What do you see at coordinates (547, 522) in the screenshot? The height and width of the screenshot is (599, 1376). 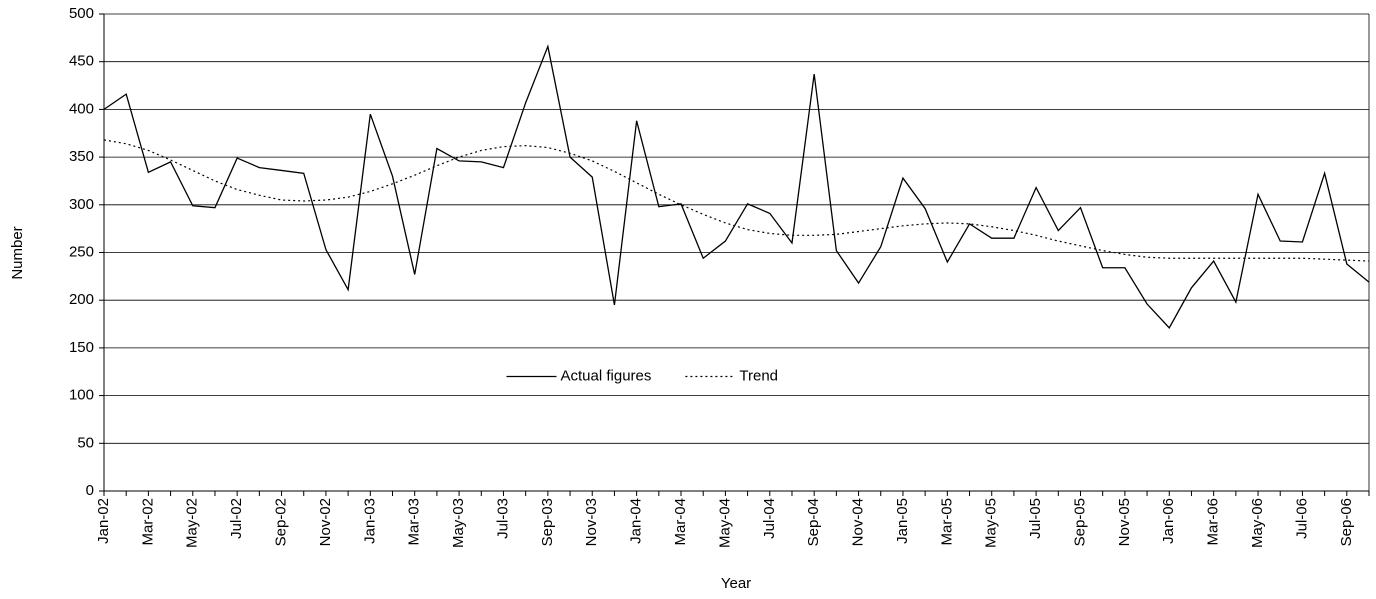 I see `x-tick-label: Sep-03` at bounding box center [547, 522].